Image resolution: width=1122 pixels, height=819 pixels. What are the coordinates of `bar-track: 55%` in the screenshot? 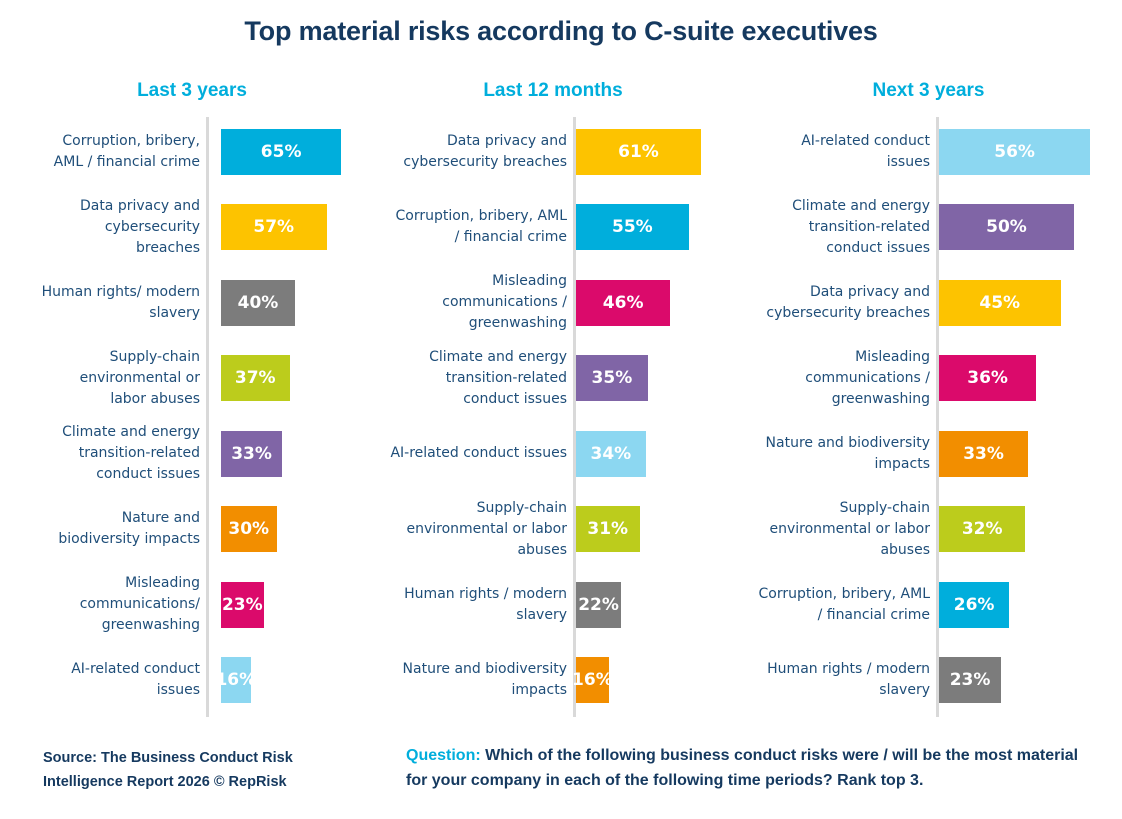 It's located at (632, 227).